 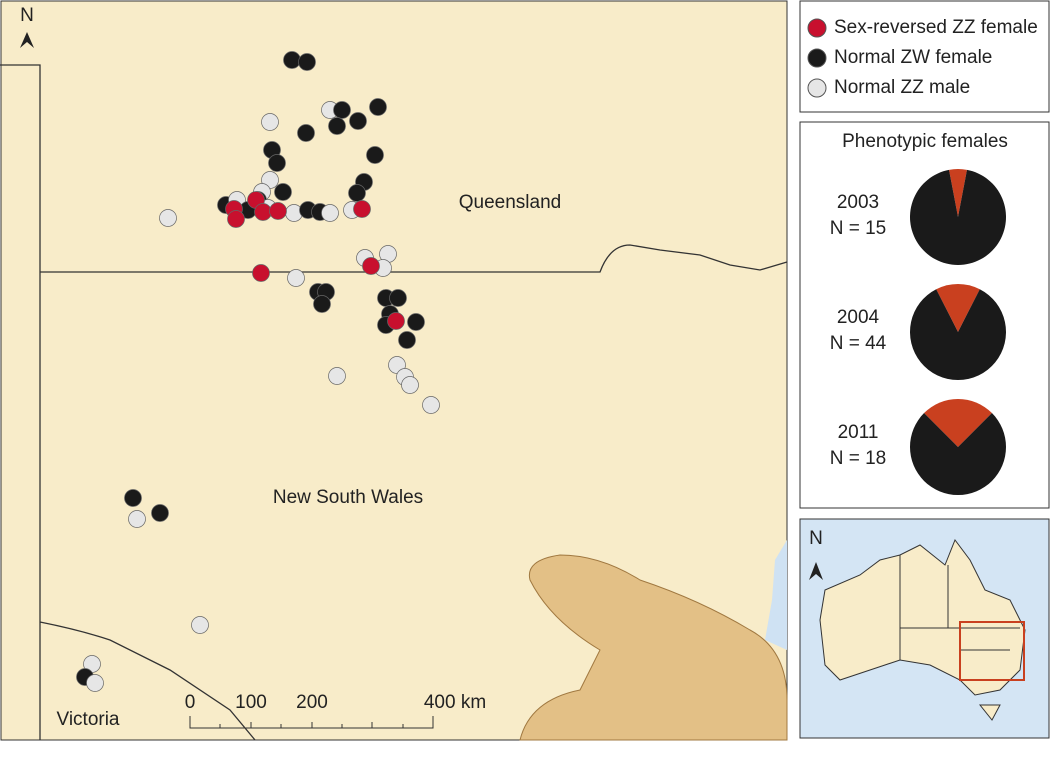 I want to click on sea, so click(x=776, y=595).